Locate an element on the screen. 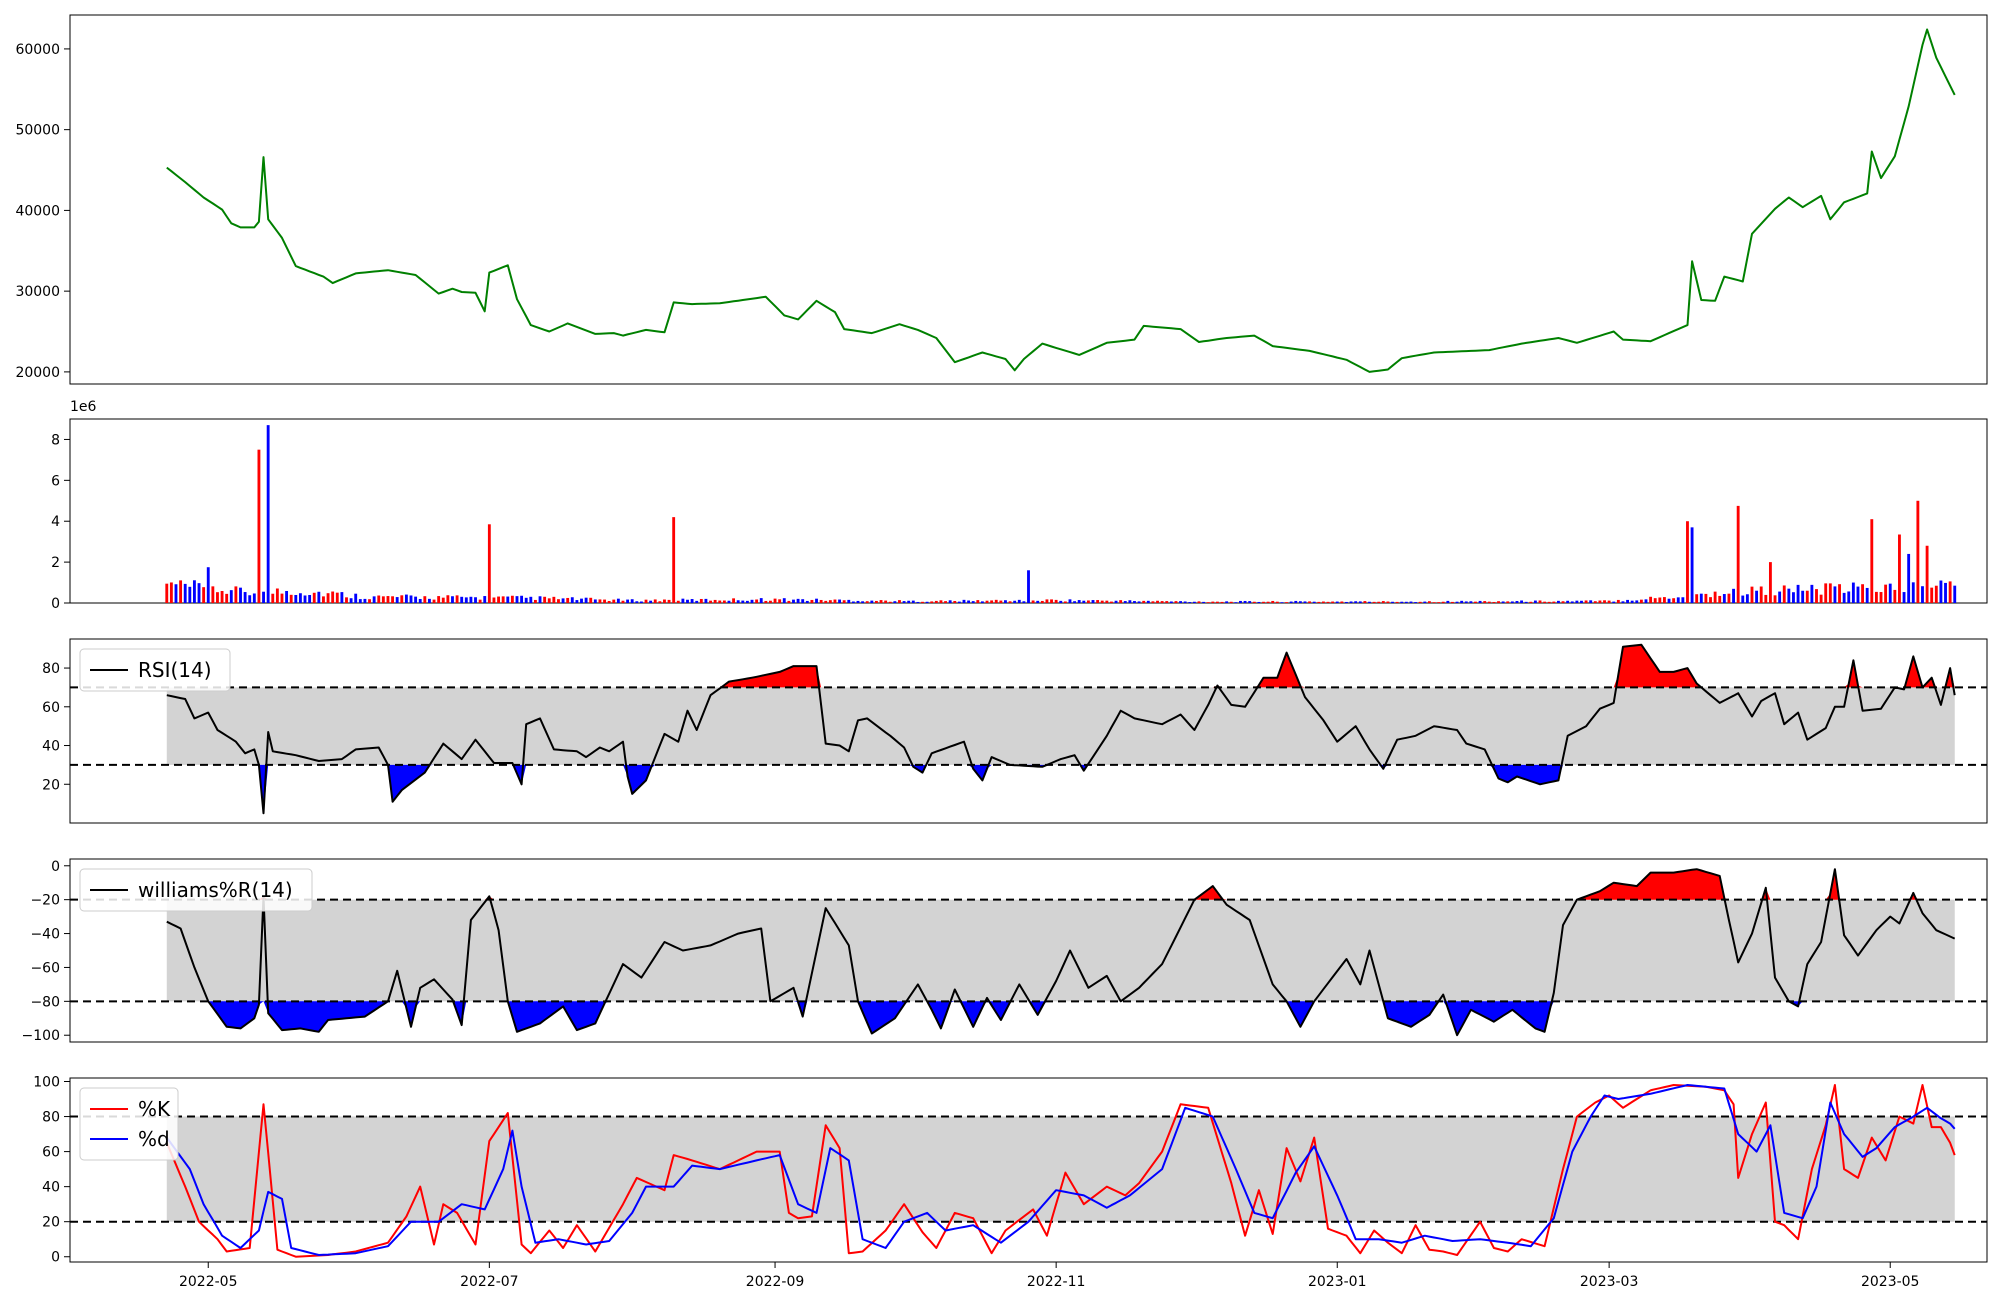 The width and height of the screenshot is (2000, 1300). rsi-ytick-label: 60 is located at coordinates (51, 708).